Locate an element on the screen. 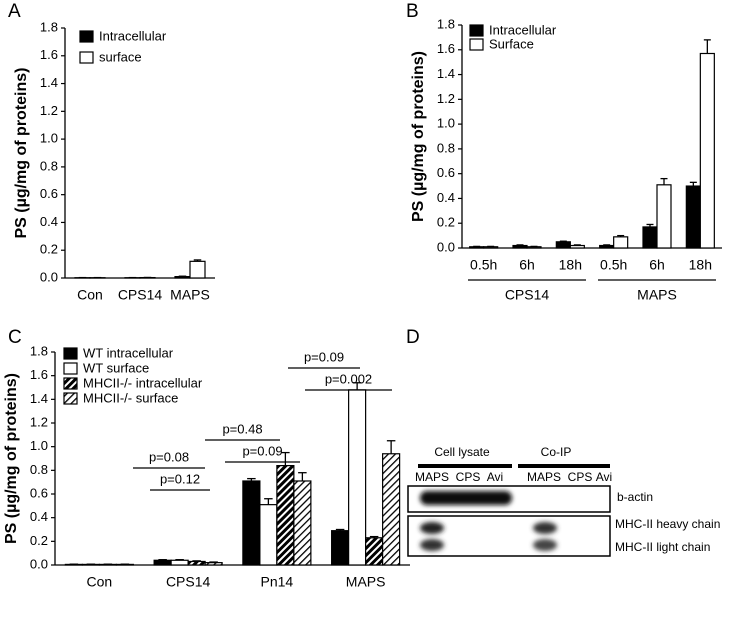 This screenshot has width=750, height=621. group-label: CPS14 is located at coordinates (527, 295).